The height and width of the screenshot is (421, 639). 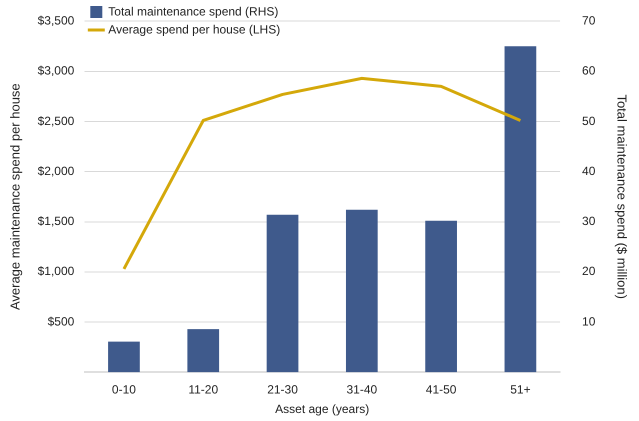 What do you see at coordinates (362, 389) in the screenshot?
I see `x-tick-label: 31-40` at bounding box center [362, 389].